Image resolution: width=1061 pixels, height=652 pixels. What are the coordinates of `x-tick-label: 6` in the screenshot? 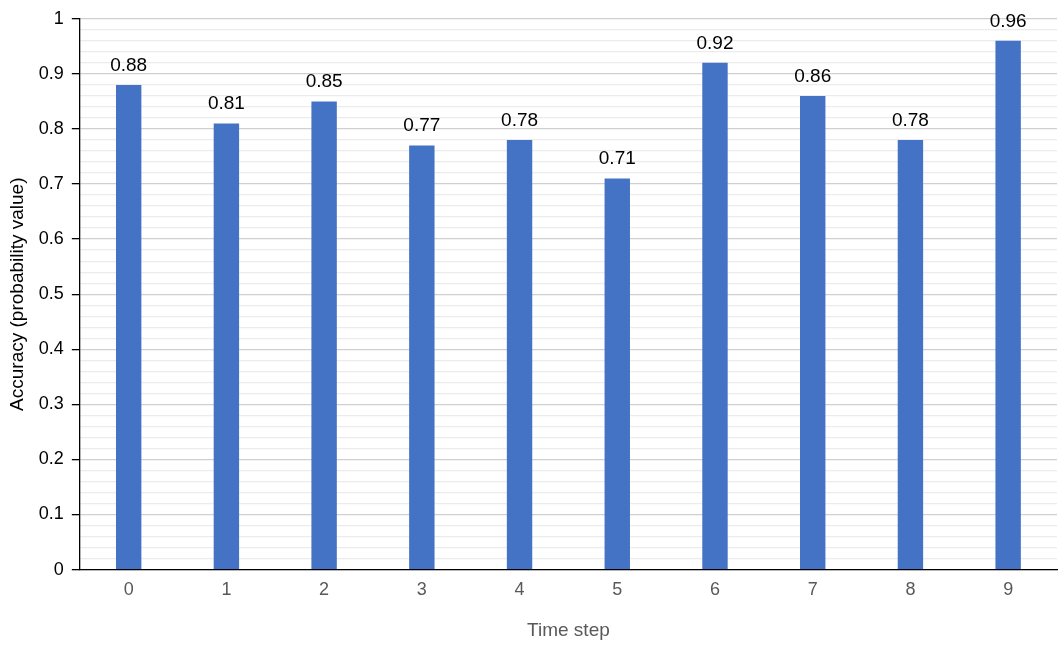 It's located at (714, 589).